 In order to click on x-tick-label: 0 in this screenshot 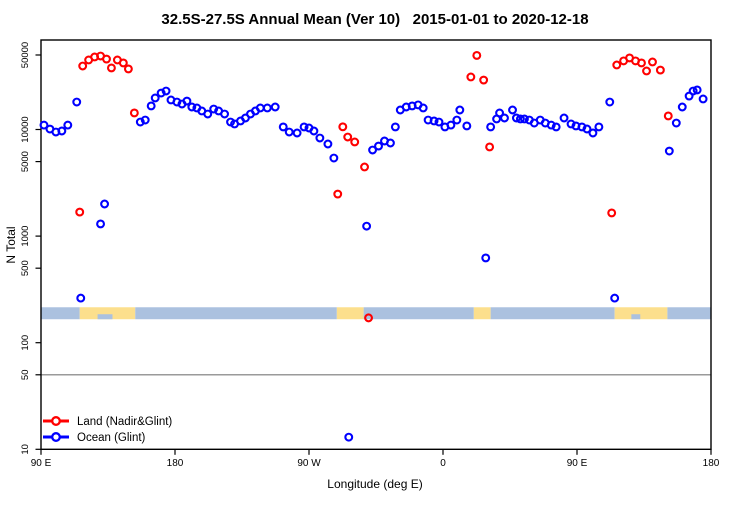, I will do `click(443, 463)`.